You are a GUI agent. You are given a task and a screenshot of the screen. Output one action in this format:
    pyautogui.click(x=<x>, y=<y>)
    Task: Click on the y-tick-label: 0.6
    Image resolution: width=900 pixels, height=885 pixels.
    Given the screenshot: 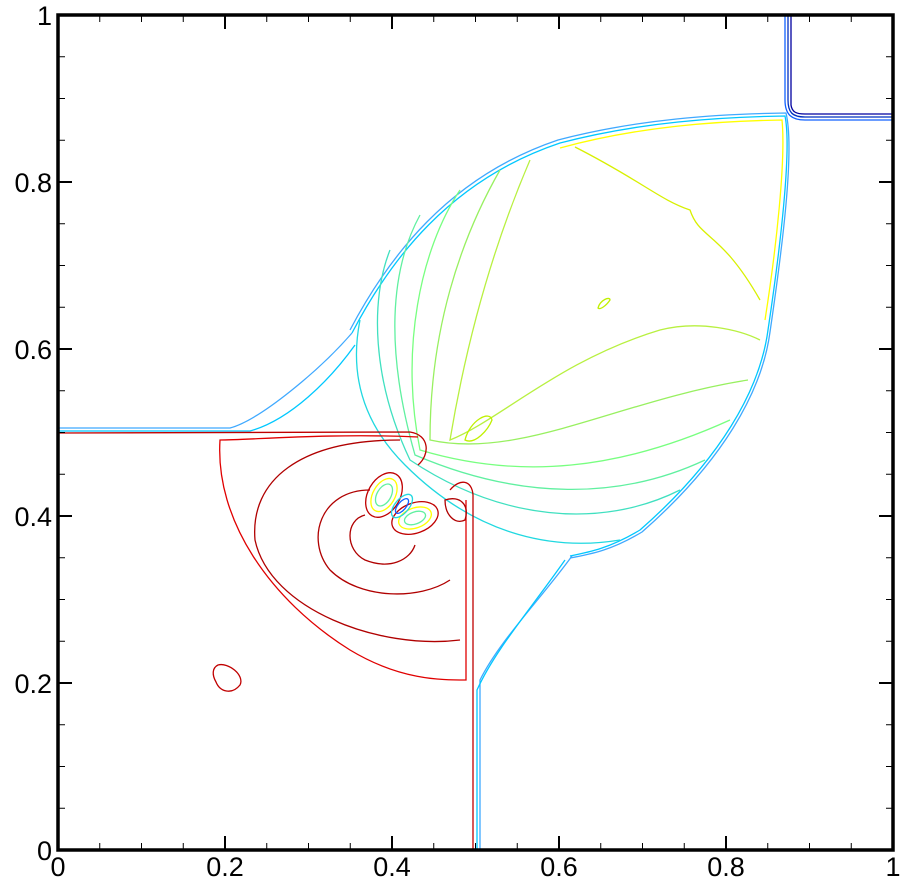 What is the action you would take?
    pyautogui.click(x=33, y=350)
    